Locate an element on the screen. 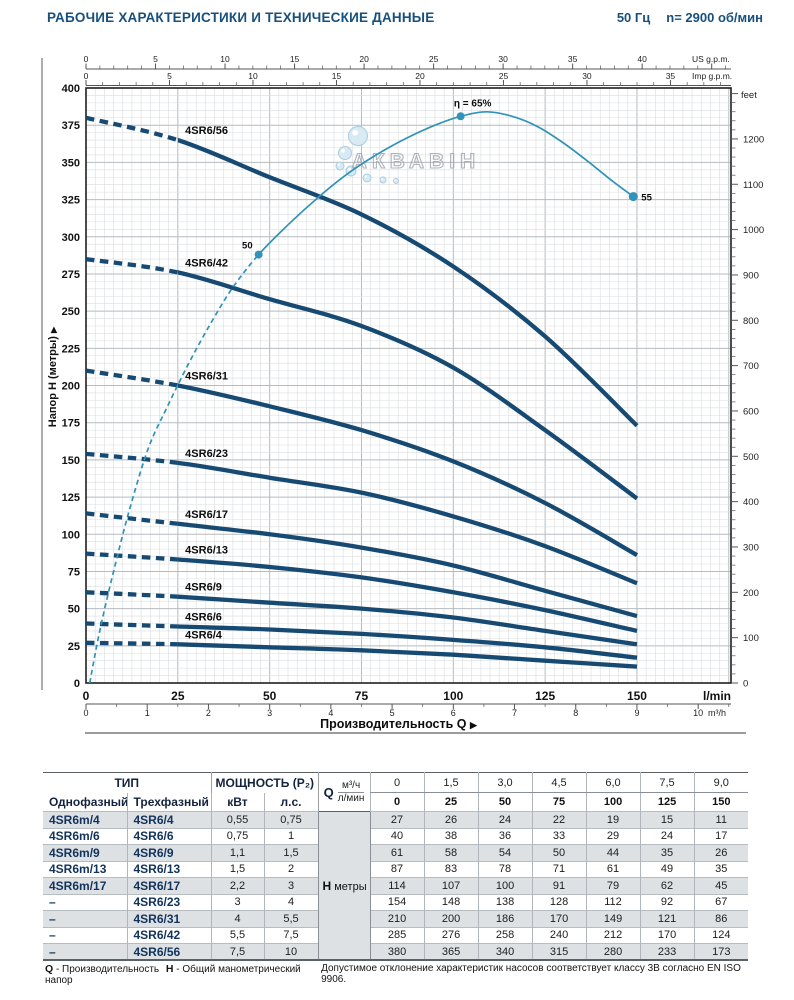 This screenshot has width=794, height=1000. pump-curve-4SR6/42 is located at coordinates (408, 385).